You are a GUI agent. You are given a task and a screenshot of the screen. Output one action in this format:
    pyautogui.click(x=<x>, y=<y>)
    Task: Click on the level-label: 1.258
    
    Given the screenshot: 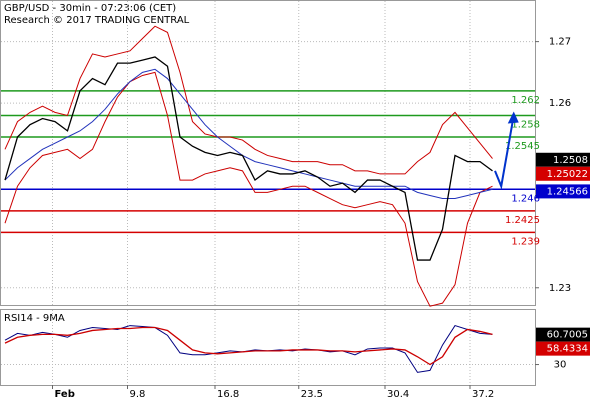 What is the action you would take?
    pyautogui.click(x=525, y=124)
    